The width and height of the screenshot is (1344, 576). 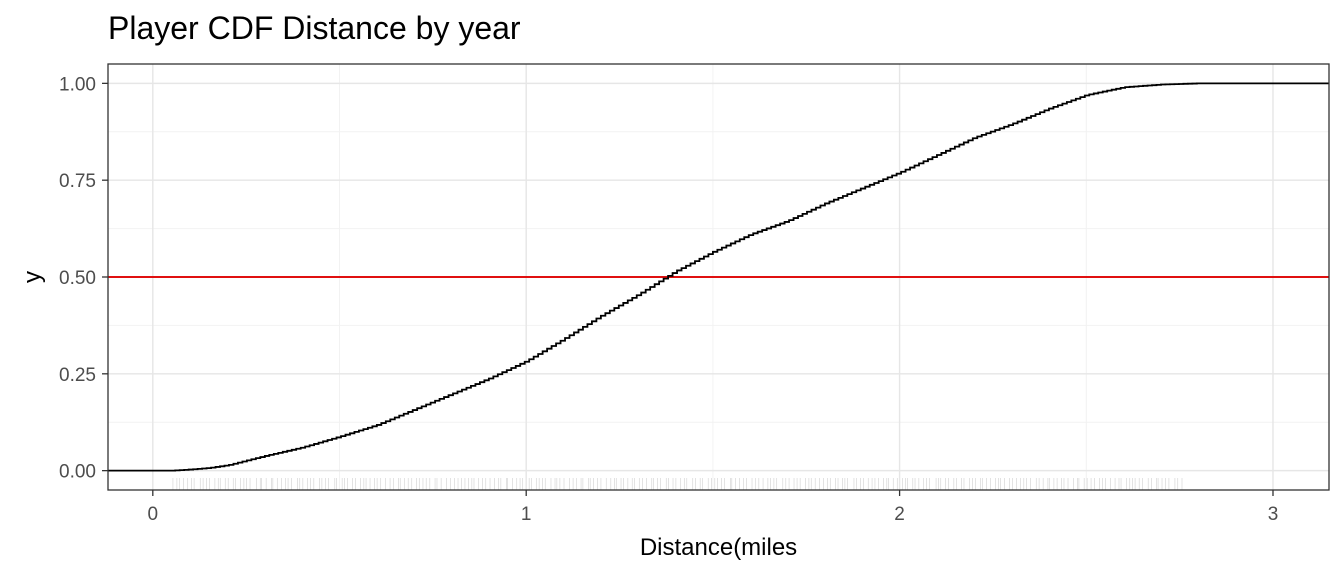 What do you see at coordinates (77, 278) in the screenshot?
I see `y-tick-label: 0.50` at bounding box center [77, 278].